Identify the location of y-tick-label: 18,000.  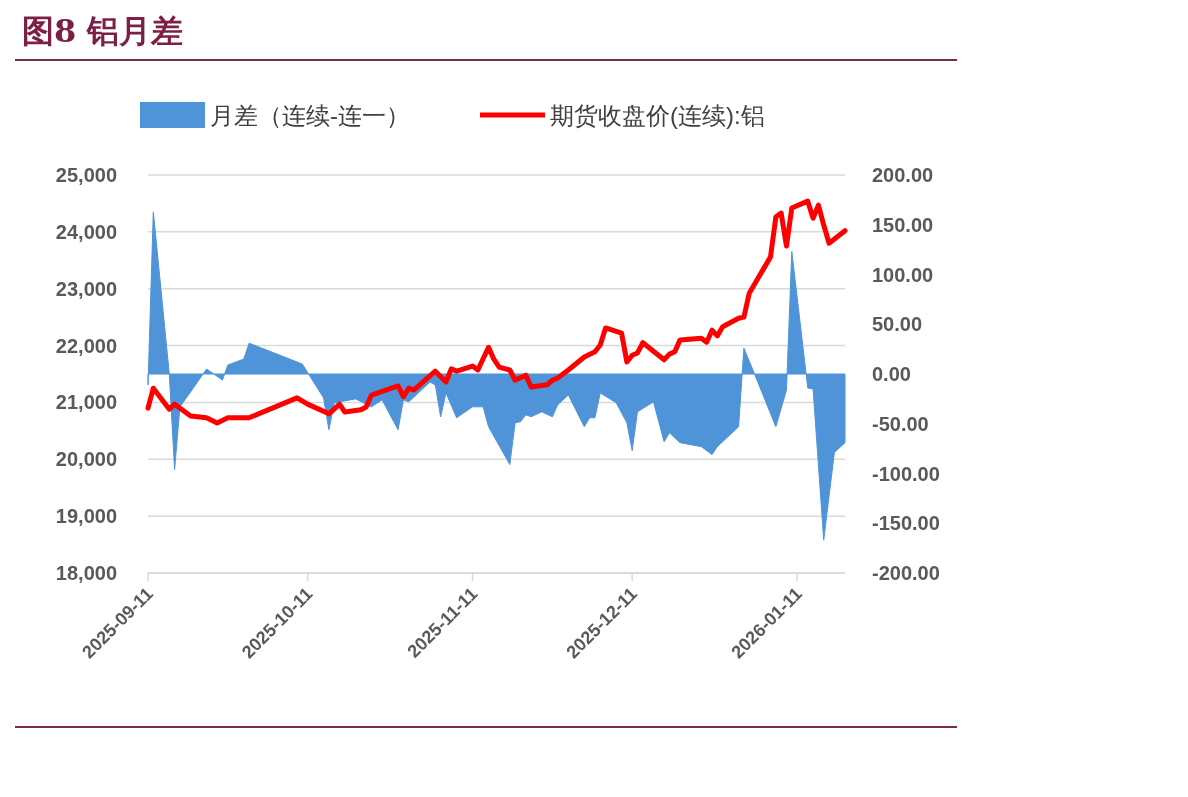
(86, 573).